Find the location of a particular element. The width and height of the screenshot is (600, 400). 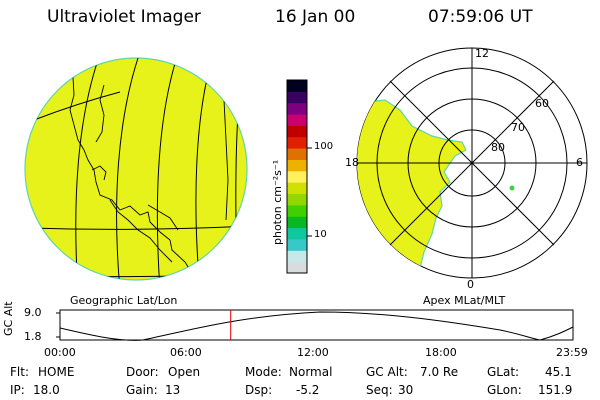

mode-status-label: Mode: is located at coordinates (263, 372).